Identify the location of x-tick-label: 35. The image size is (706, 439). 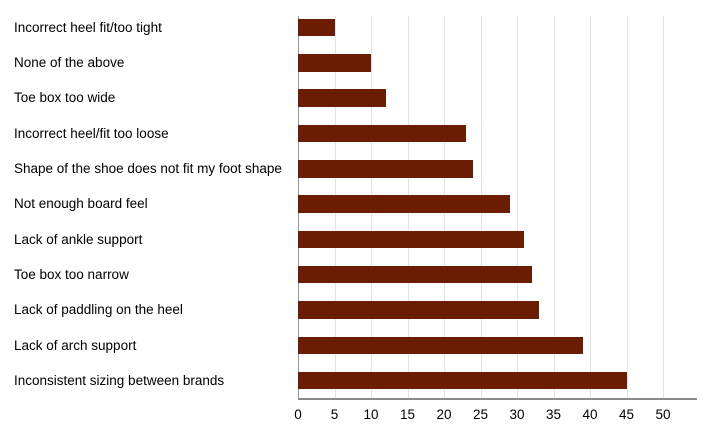
(553, 414).